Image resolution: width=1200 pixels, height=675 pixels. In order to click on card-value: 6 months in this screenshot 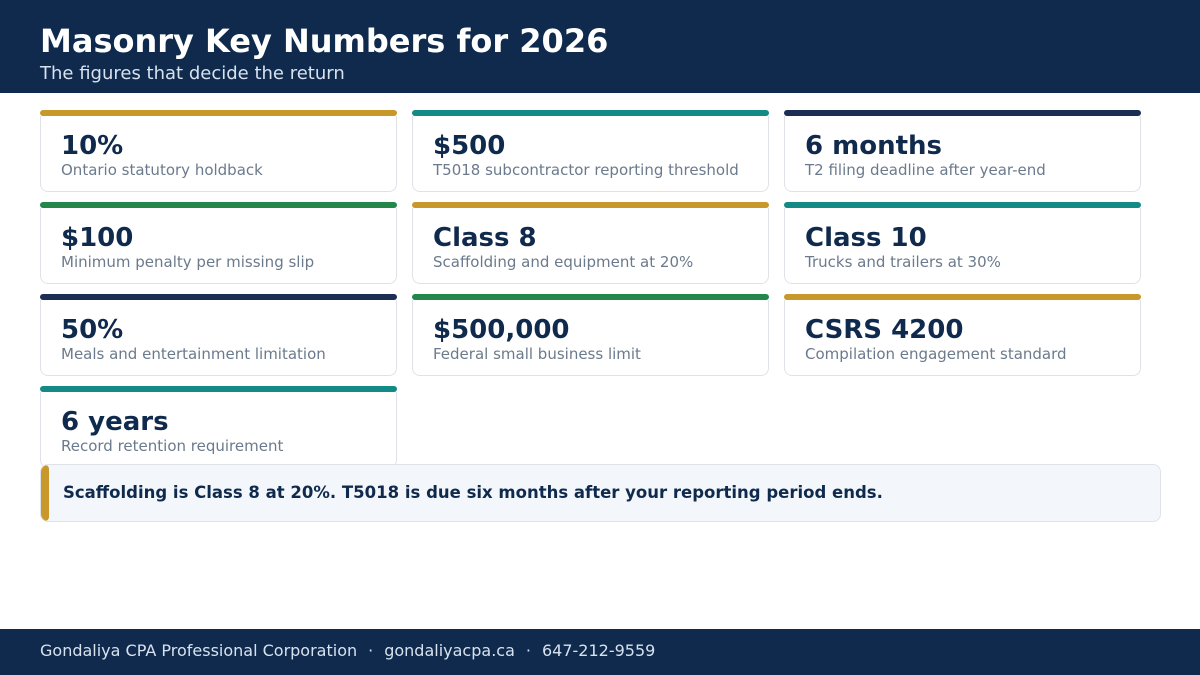, I will do `click(874, 146)`.